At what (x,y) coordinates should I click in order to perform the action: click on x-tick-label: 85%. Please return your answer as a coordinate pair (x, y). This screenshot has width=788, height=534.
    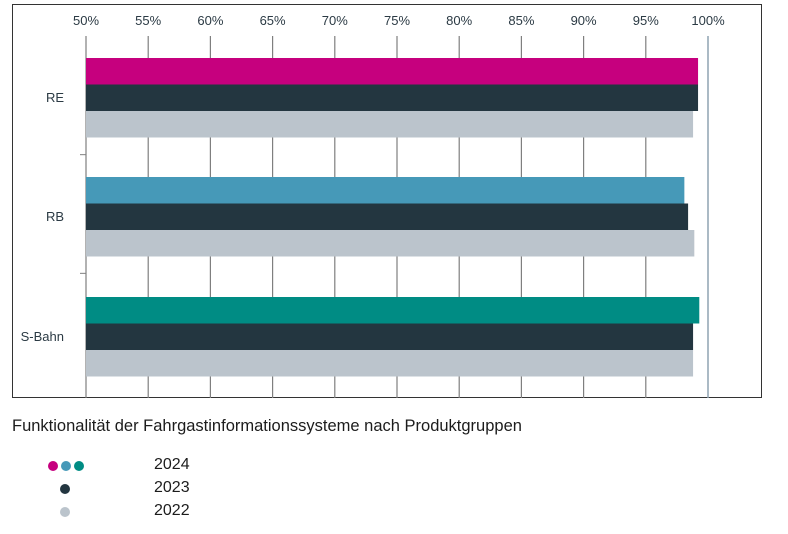
    Looking at the image, I should click on (521, 20).